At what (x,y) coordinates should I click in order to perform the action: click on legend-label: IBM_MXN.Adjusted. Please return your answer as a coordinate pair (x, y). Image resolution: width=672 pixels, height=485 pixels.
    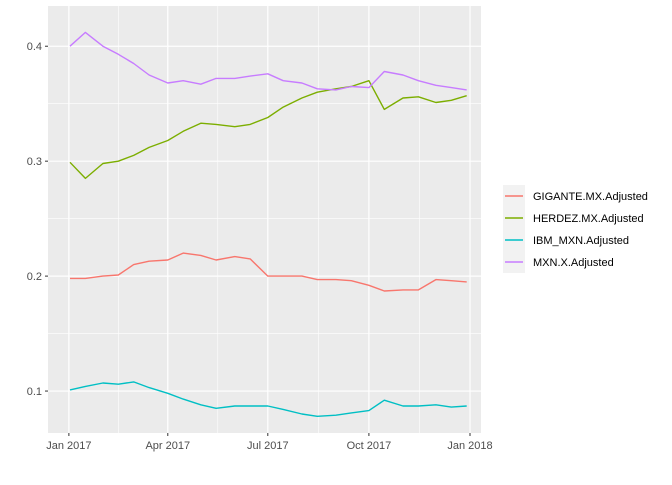
    Looking at the image, I should click on (581, 241).